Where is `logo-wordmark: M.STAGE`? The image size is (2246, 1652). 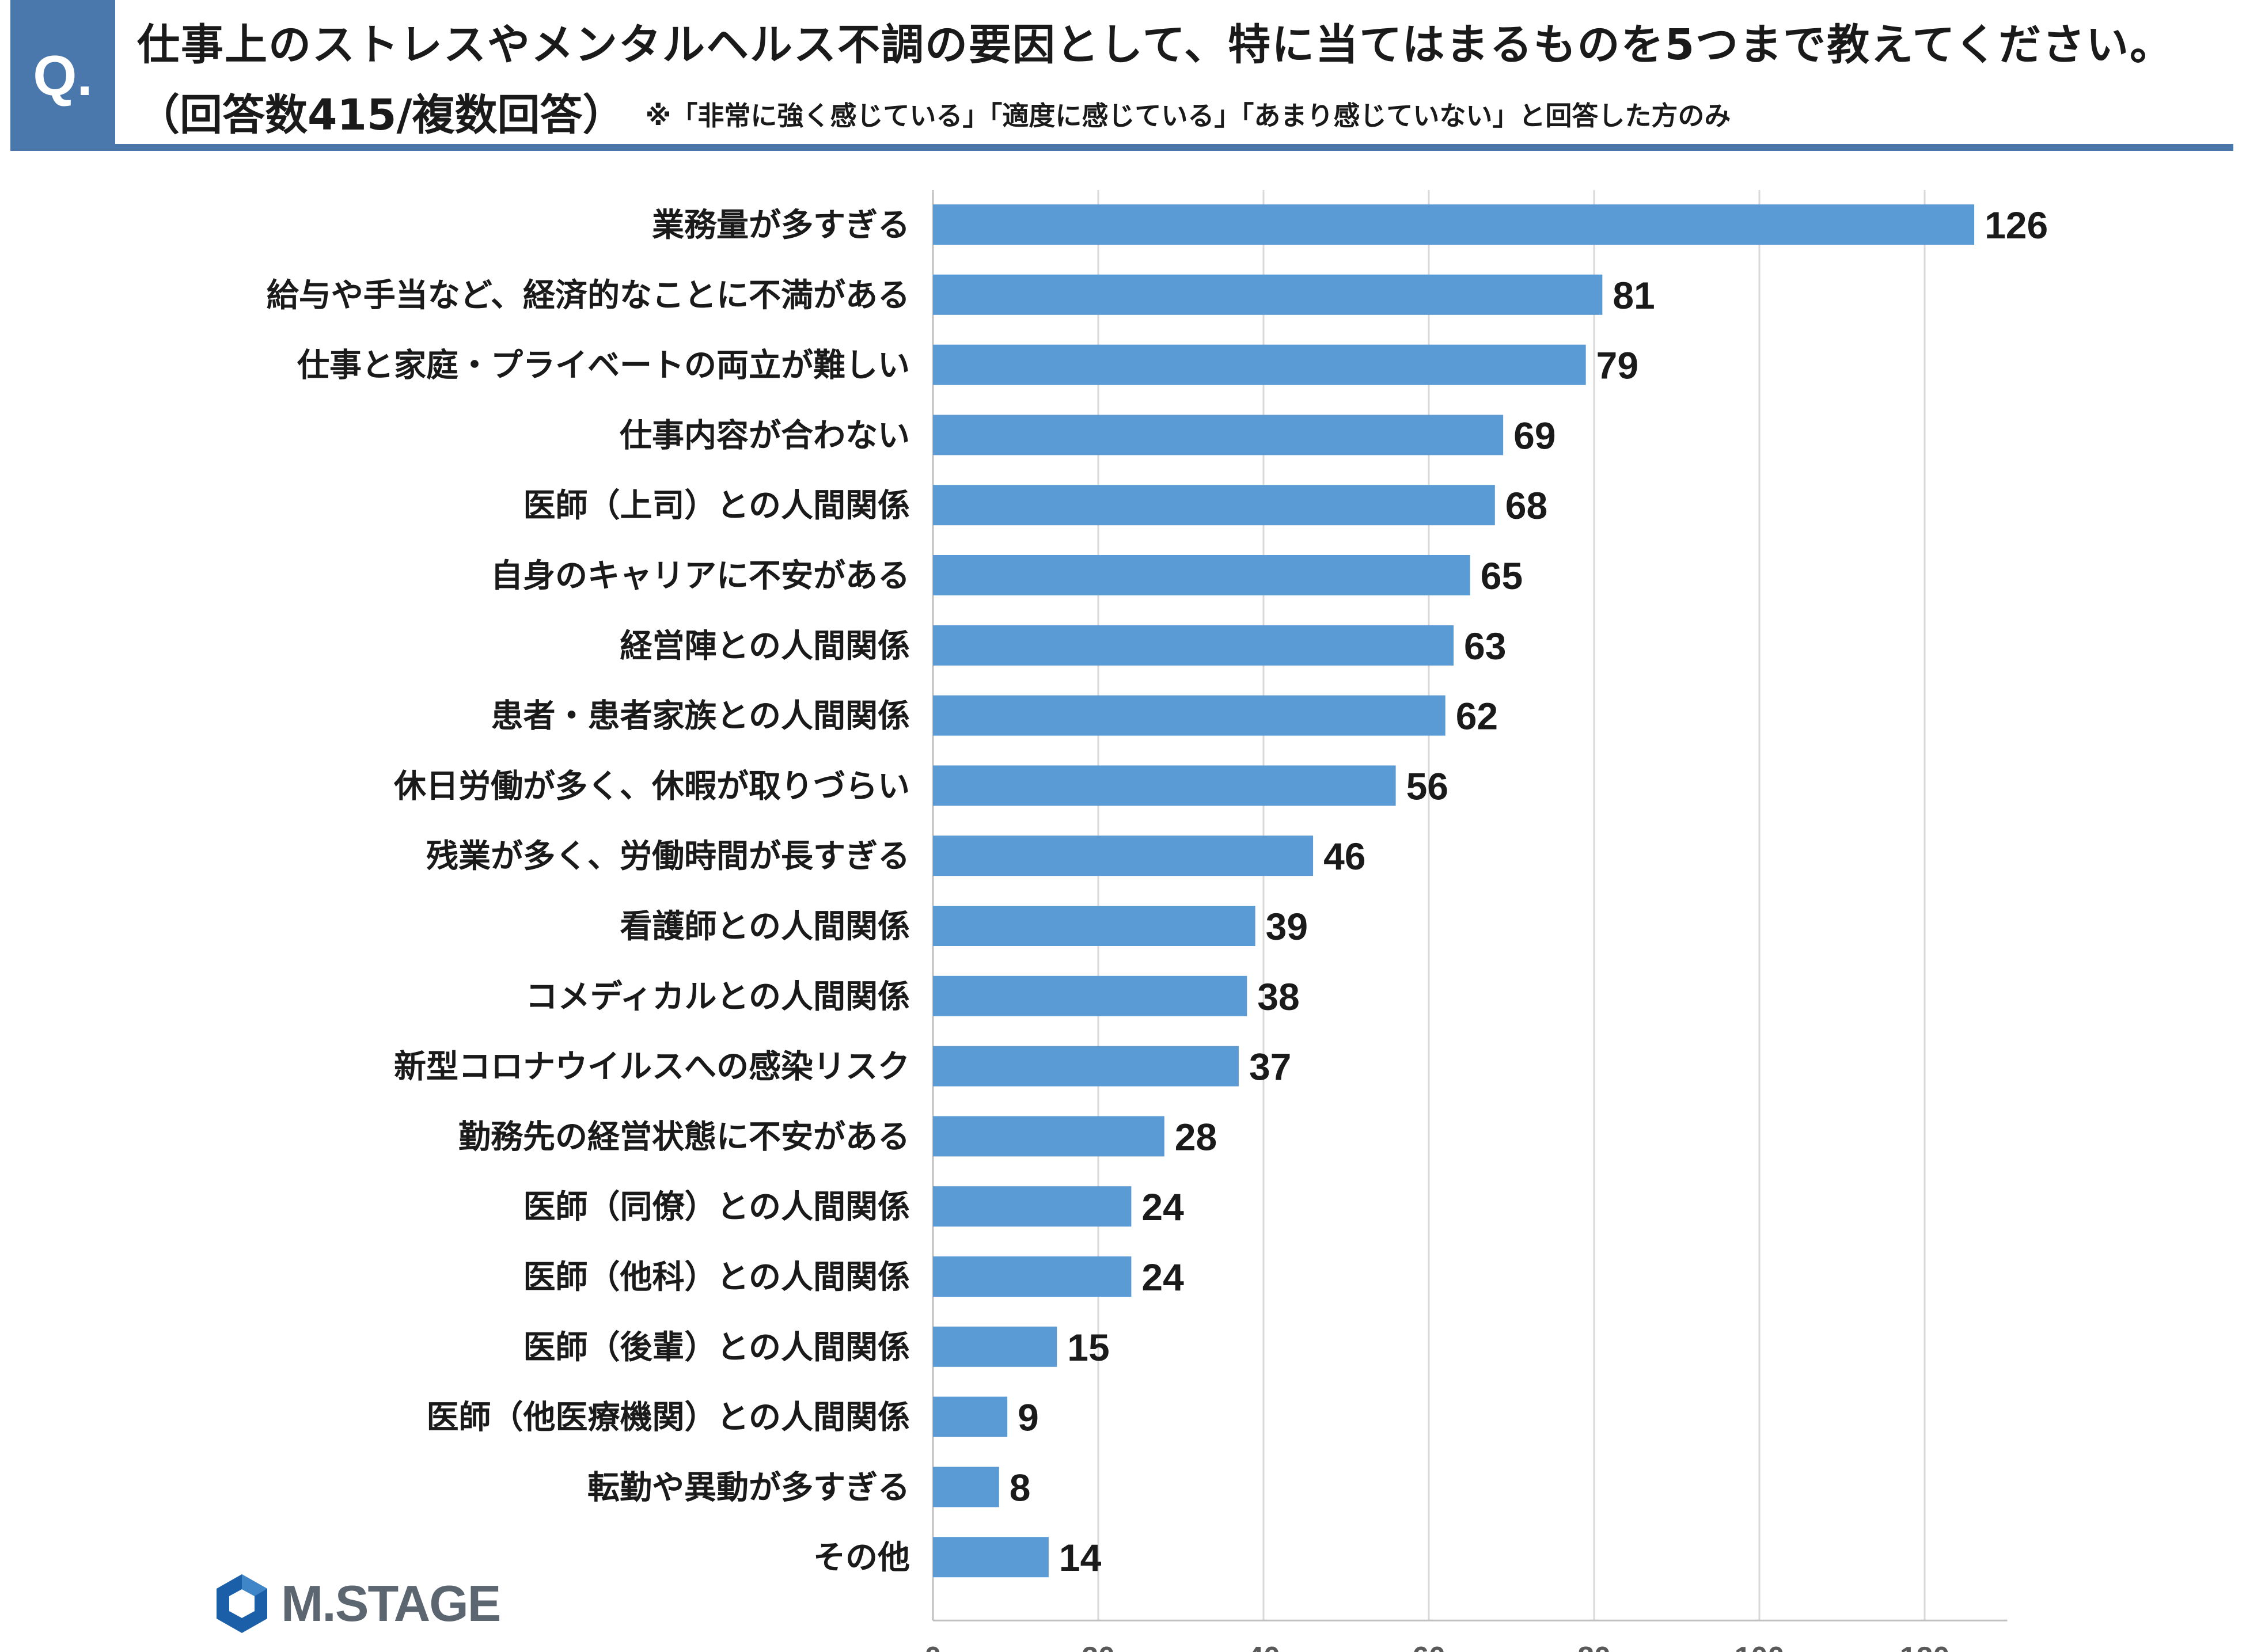
logo-wordmark: M.STAGE is located at coordinates (391, 1603).